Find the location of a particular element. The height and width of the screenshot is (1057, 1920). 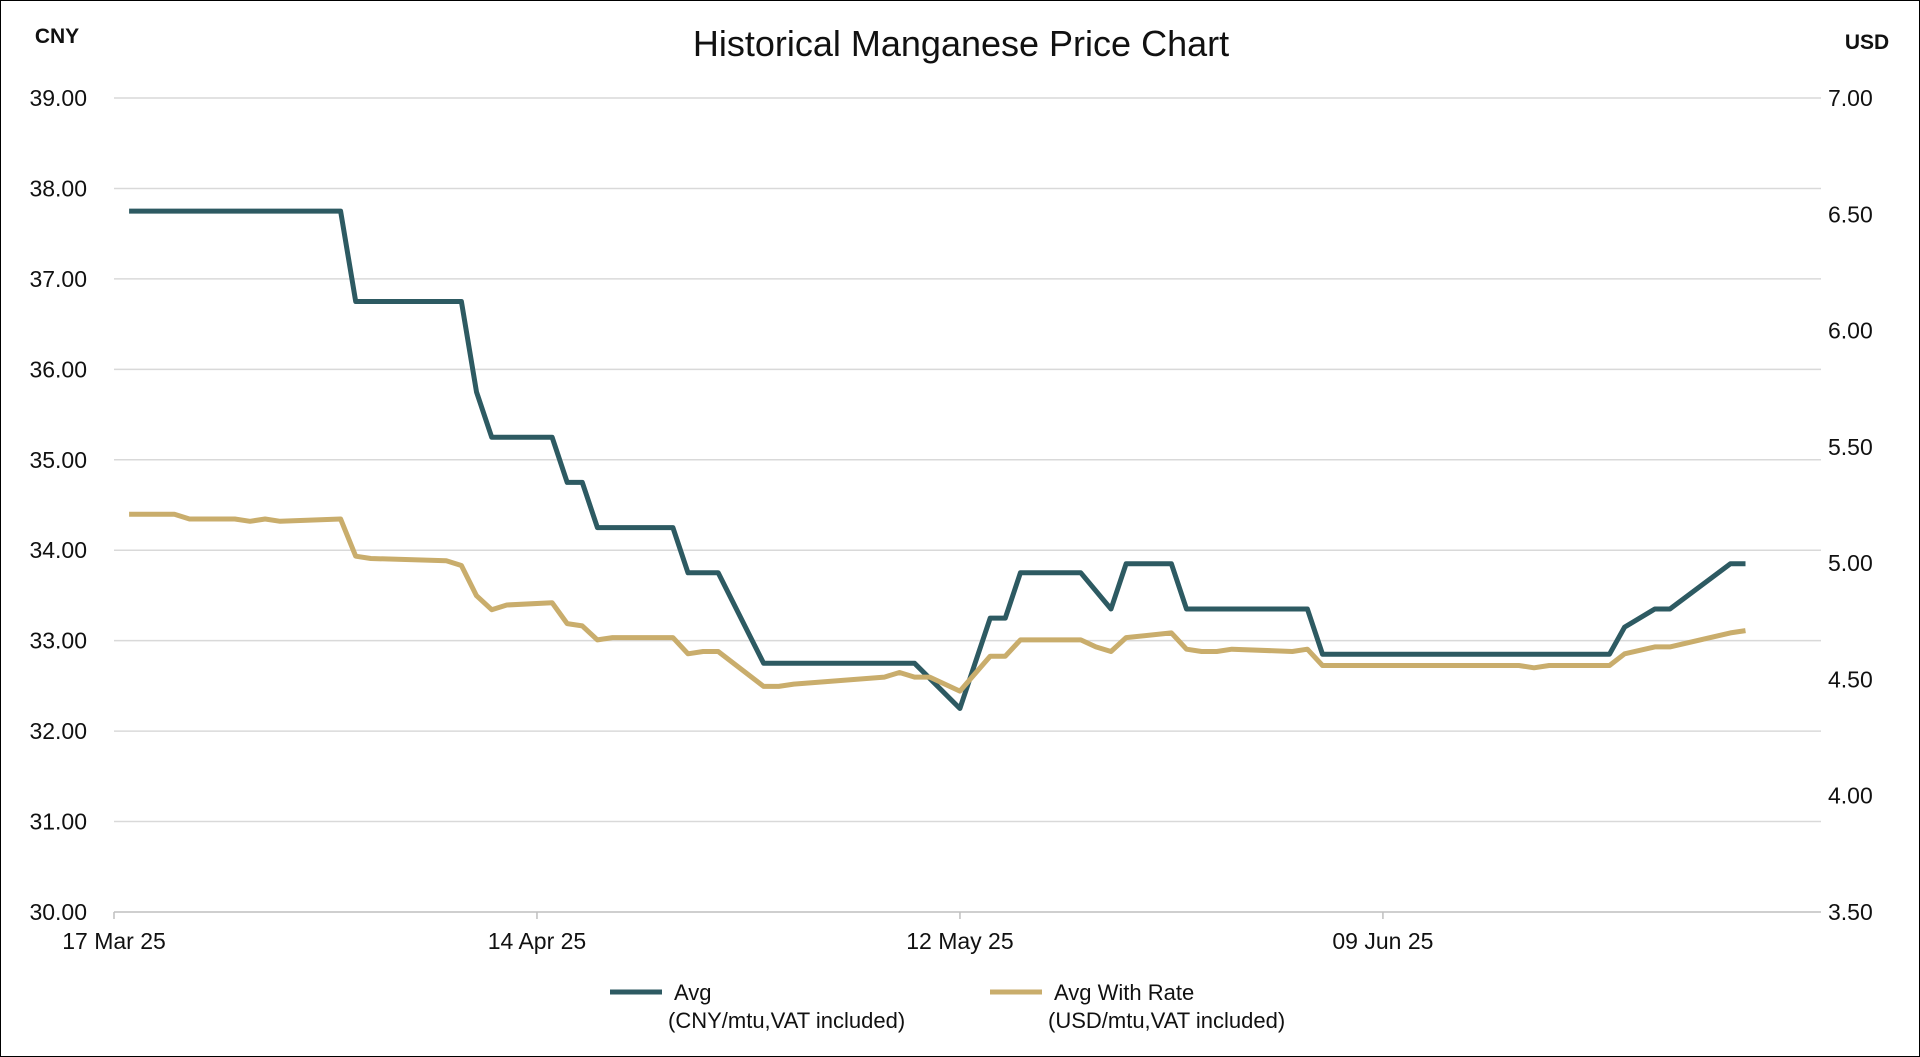

right-tick-label: 6.00 is located at coordinates (1850, 331).